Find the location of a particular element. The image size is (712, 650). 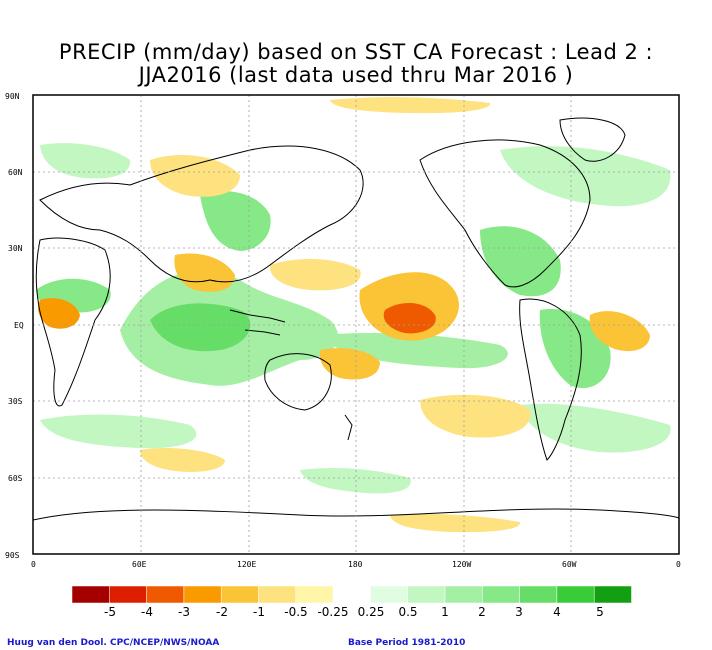

coast-eurasia is located at coordinates (201, 214).